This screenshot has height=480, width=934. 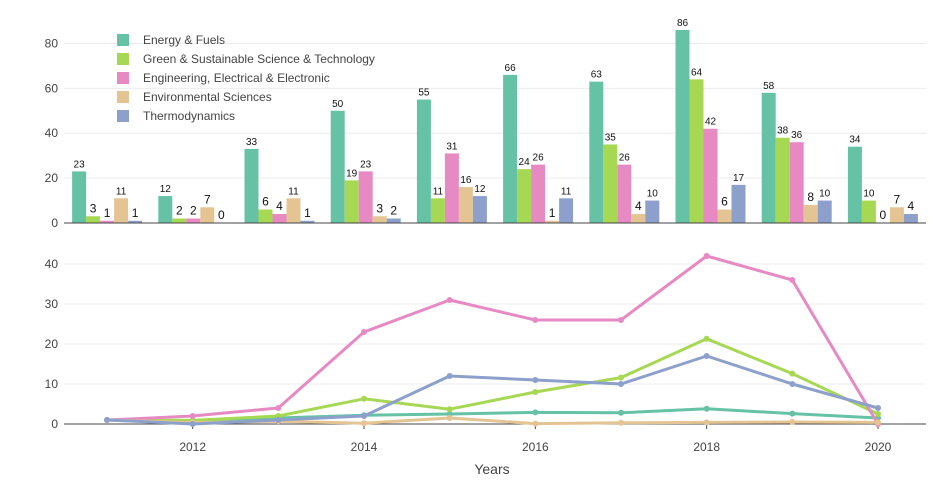 I want to click on bar-value-label: 19, so click(x=352, y=173).